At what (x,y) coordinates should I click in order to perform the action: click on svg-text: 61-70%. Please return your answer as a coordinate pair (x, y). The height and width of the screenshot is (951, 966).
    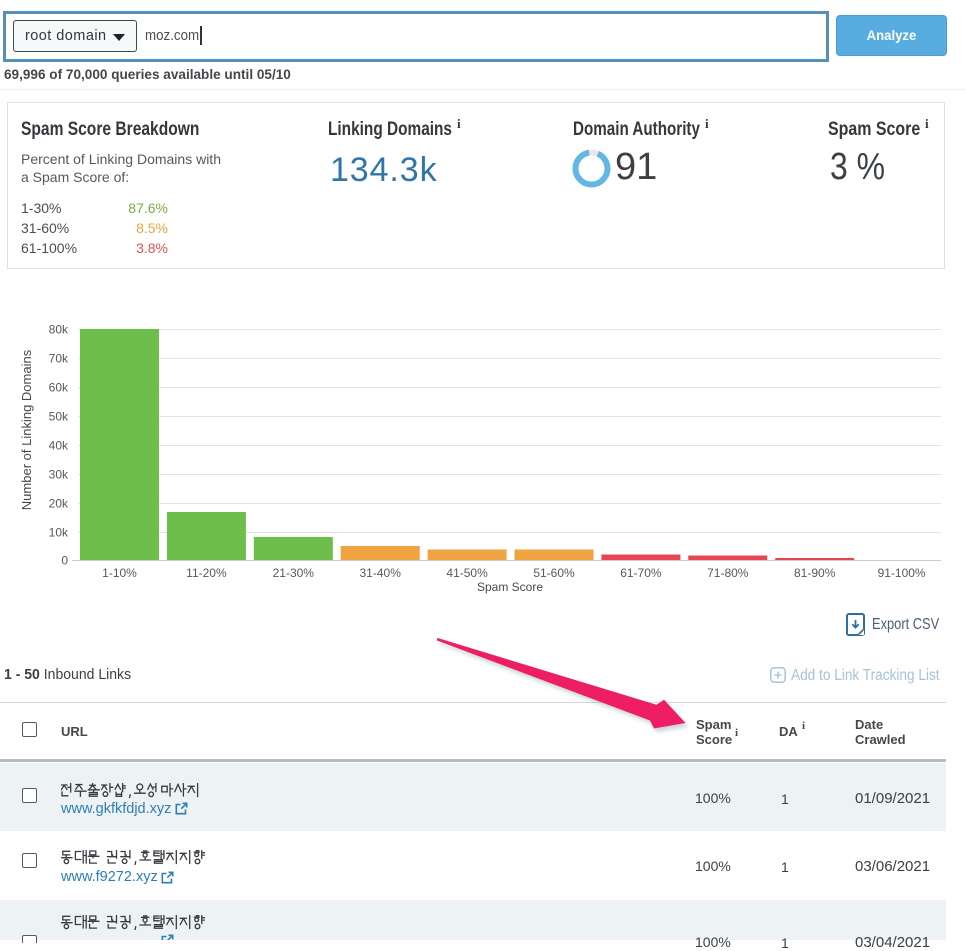
    Looking at the image, I should click on (641, 573).